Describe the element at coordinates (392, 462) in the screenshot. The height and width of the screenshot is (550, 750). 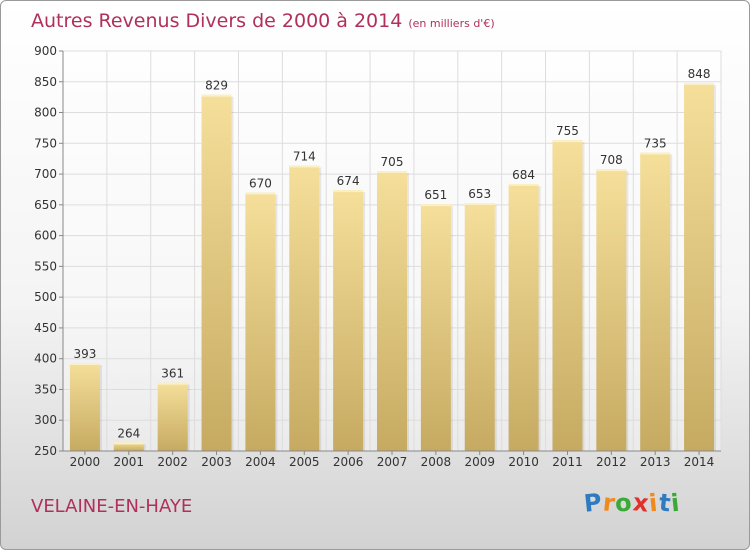
I see `x-tick-label: 2007` at that location.